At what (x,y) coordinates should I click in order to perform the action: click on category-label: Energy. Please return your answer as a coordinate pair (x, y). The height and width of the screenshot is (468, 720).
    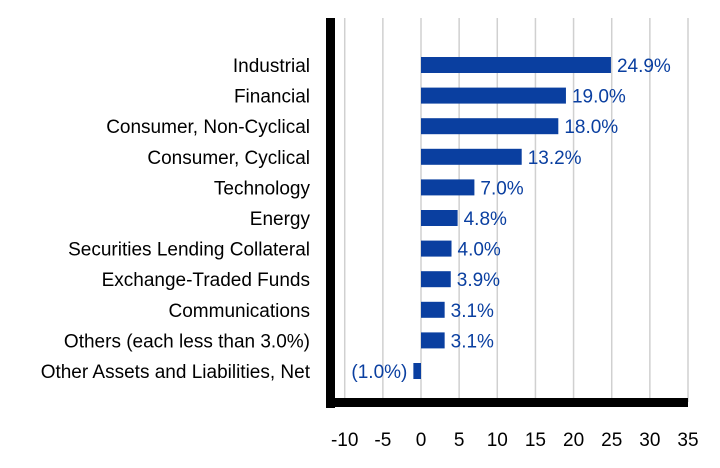
    Looking at the image, I should click on (280, 219).